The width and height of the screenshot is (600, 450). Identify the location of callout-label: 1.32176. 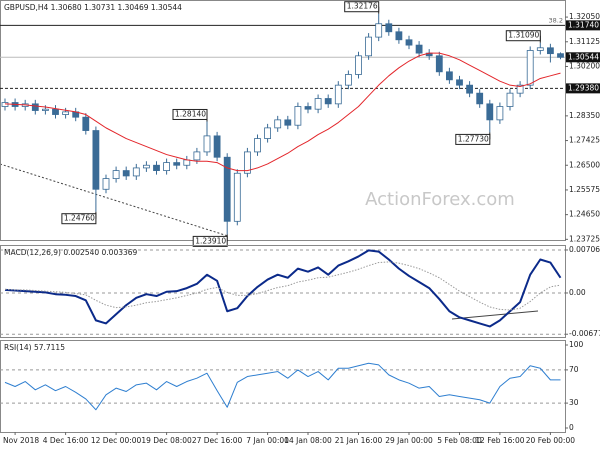
(362, 6).